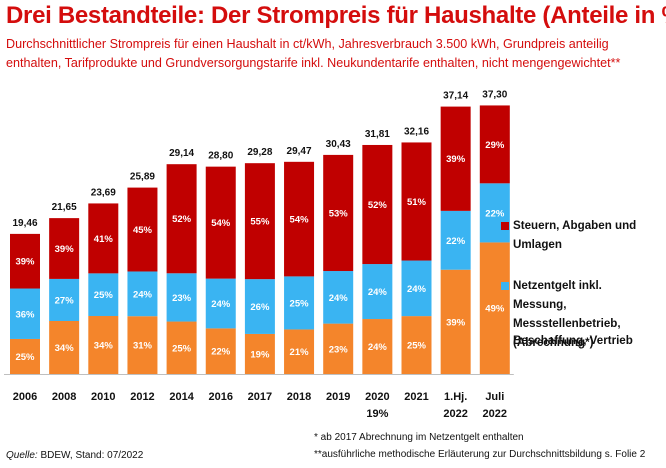 This screenshot has width=666, height=468. I want to click on legend-beschaffung-label: Beschaffung, Vertrieb, so click(573, 340).